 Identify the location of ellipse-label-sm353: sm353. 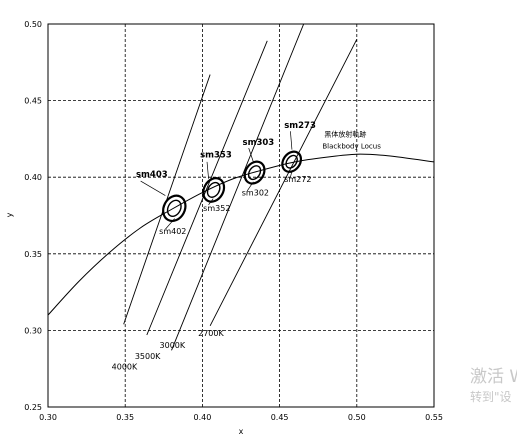
(216, 155).